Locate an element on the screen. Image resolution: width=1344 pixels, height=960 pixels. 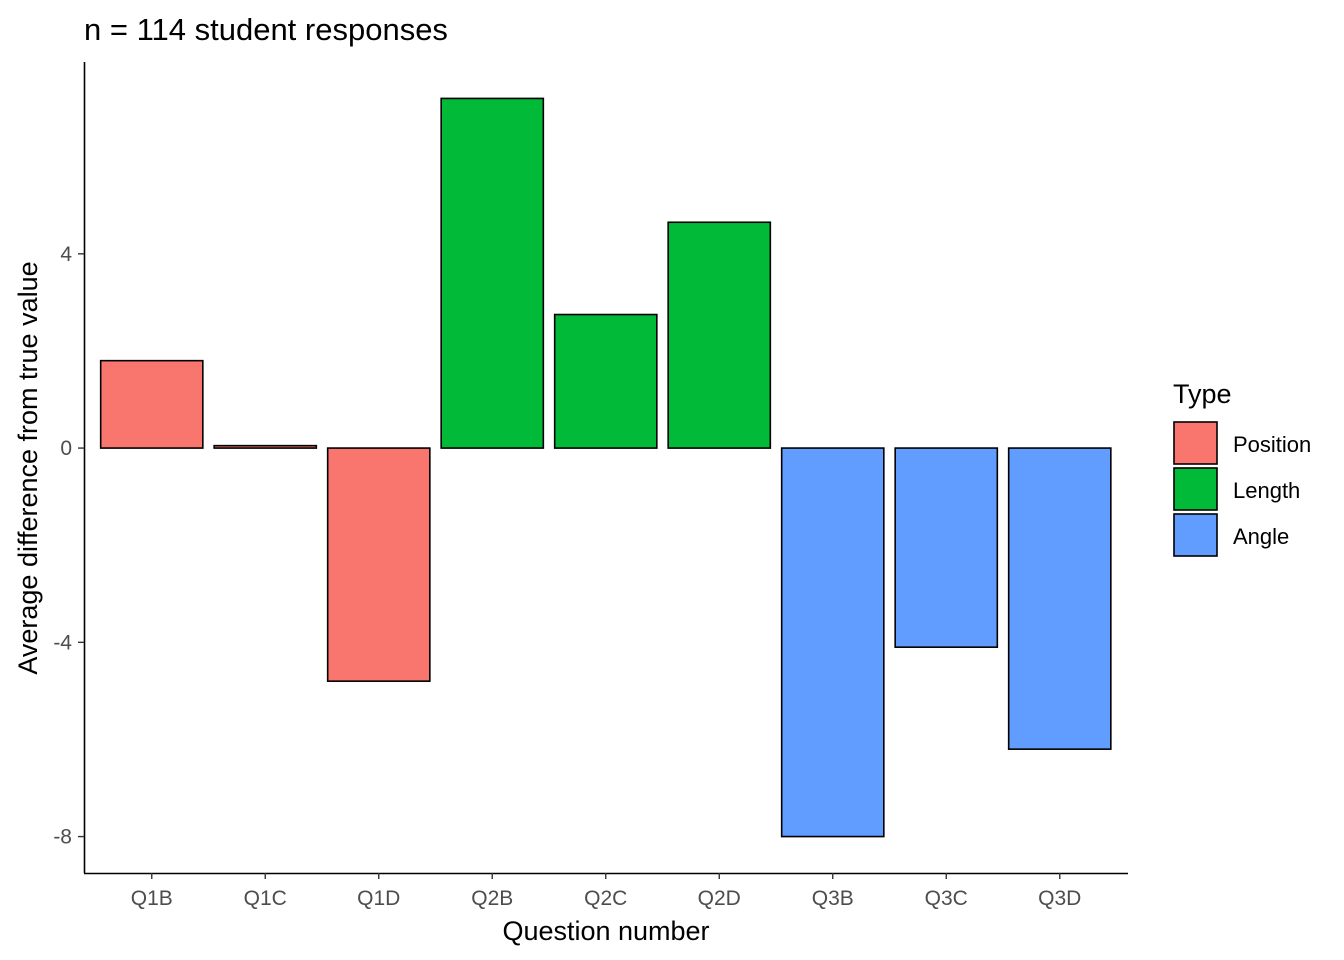
x-tick-label: Q3B is located at coordinates (833, 898).